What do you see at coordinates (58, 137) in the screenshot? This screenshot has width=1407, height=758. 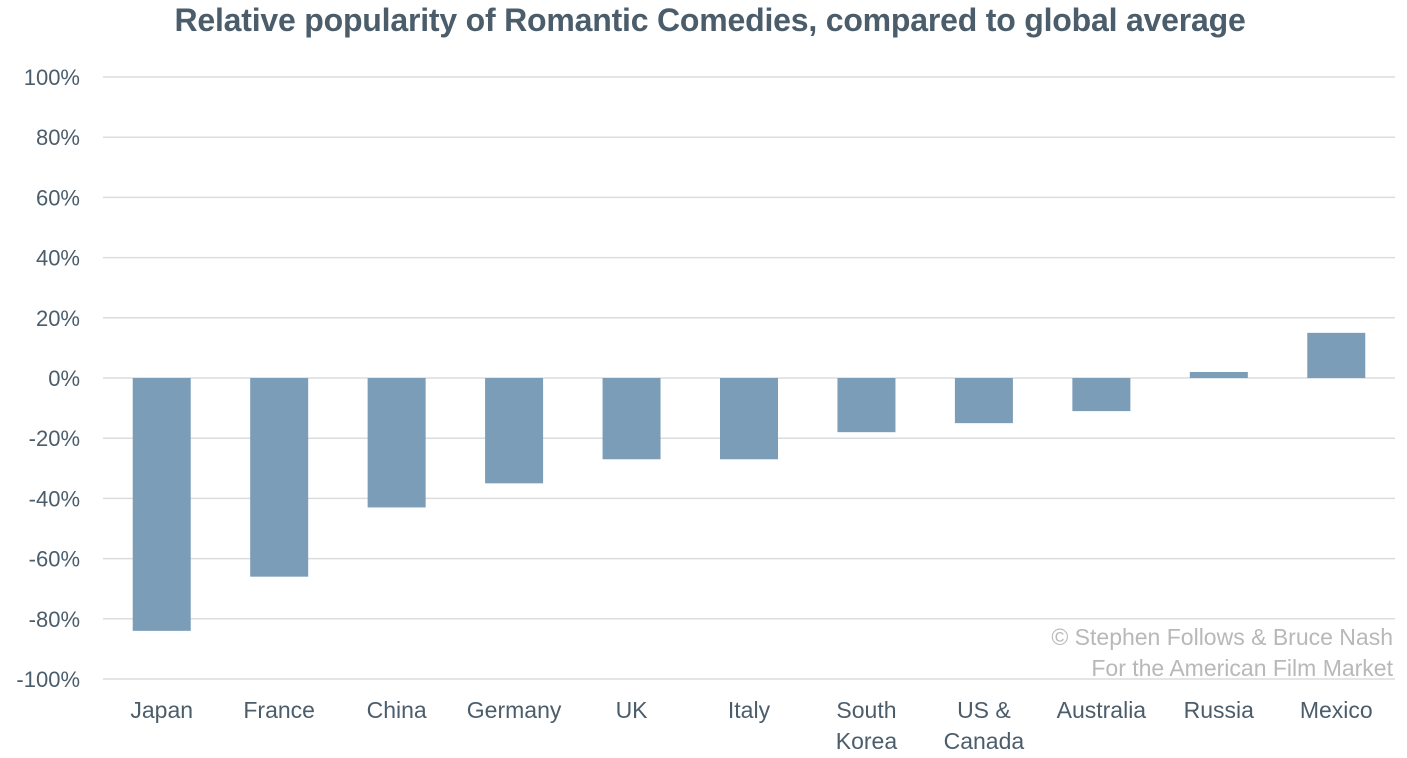 I see `y-tick-label: 80%` at bounding box center [58, 137].